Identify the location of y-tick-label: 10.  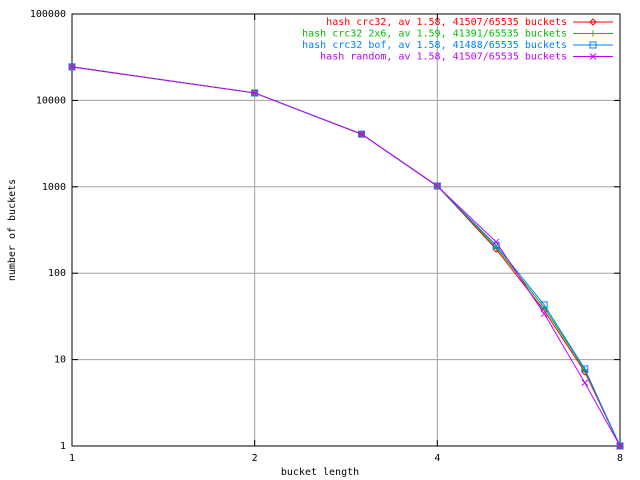
(60, 360).